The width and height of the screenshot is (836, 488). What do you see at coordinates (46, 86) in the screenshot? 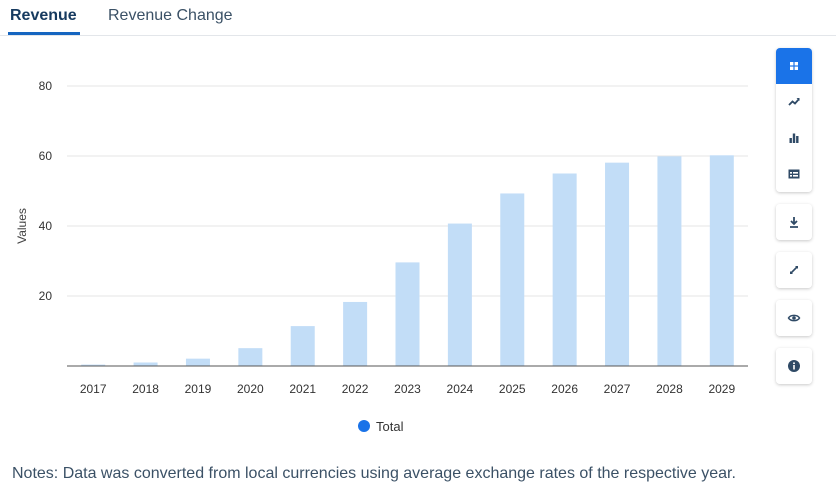
I see `y-tick-label: 80` at bounding box center [46, 86].